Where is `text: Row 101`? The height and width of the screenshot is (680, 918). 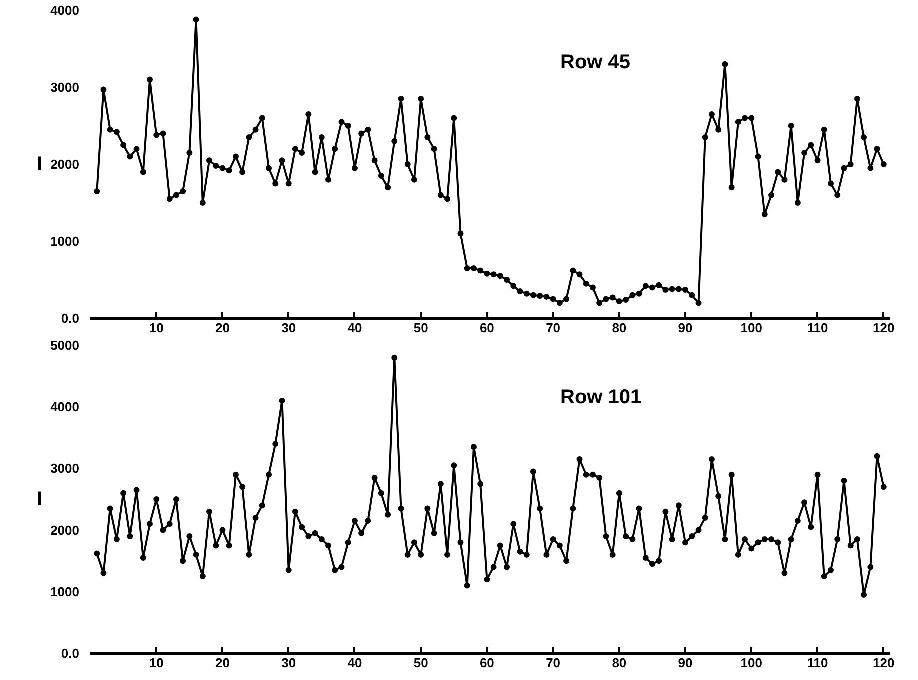
text: Row 101 is located at coordinates (601, 397).